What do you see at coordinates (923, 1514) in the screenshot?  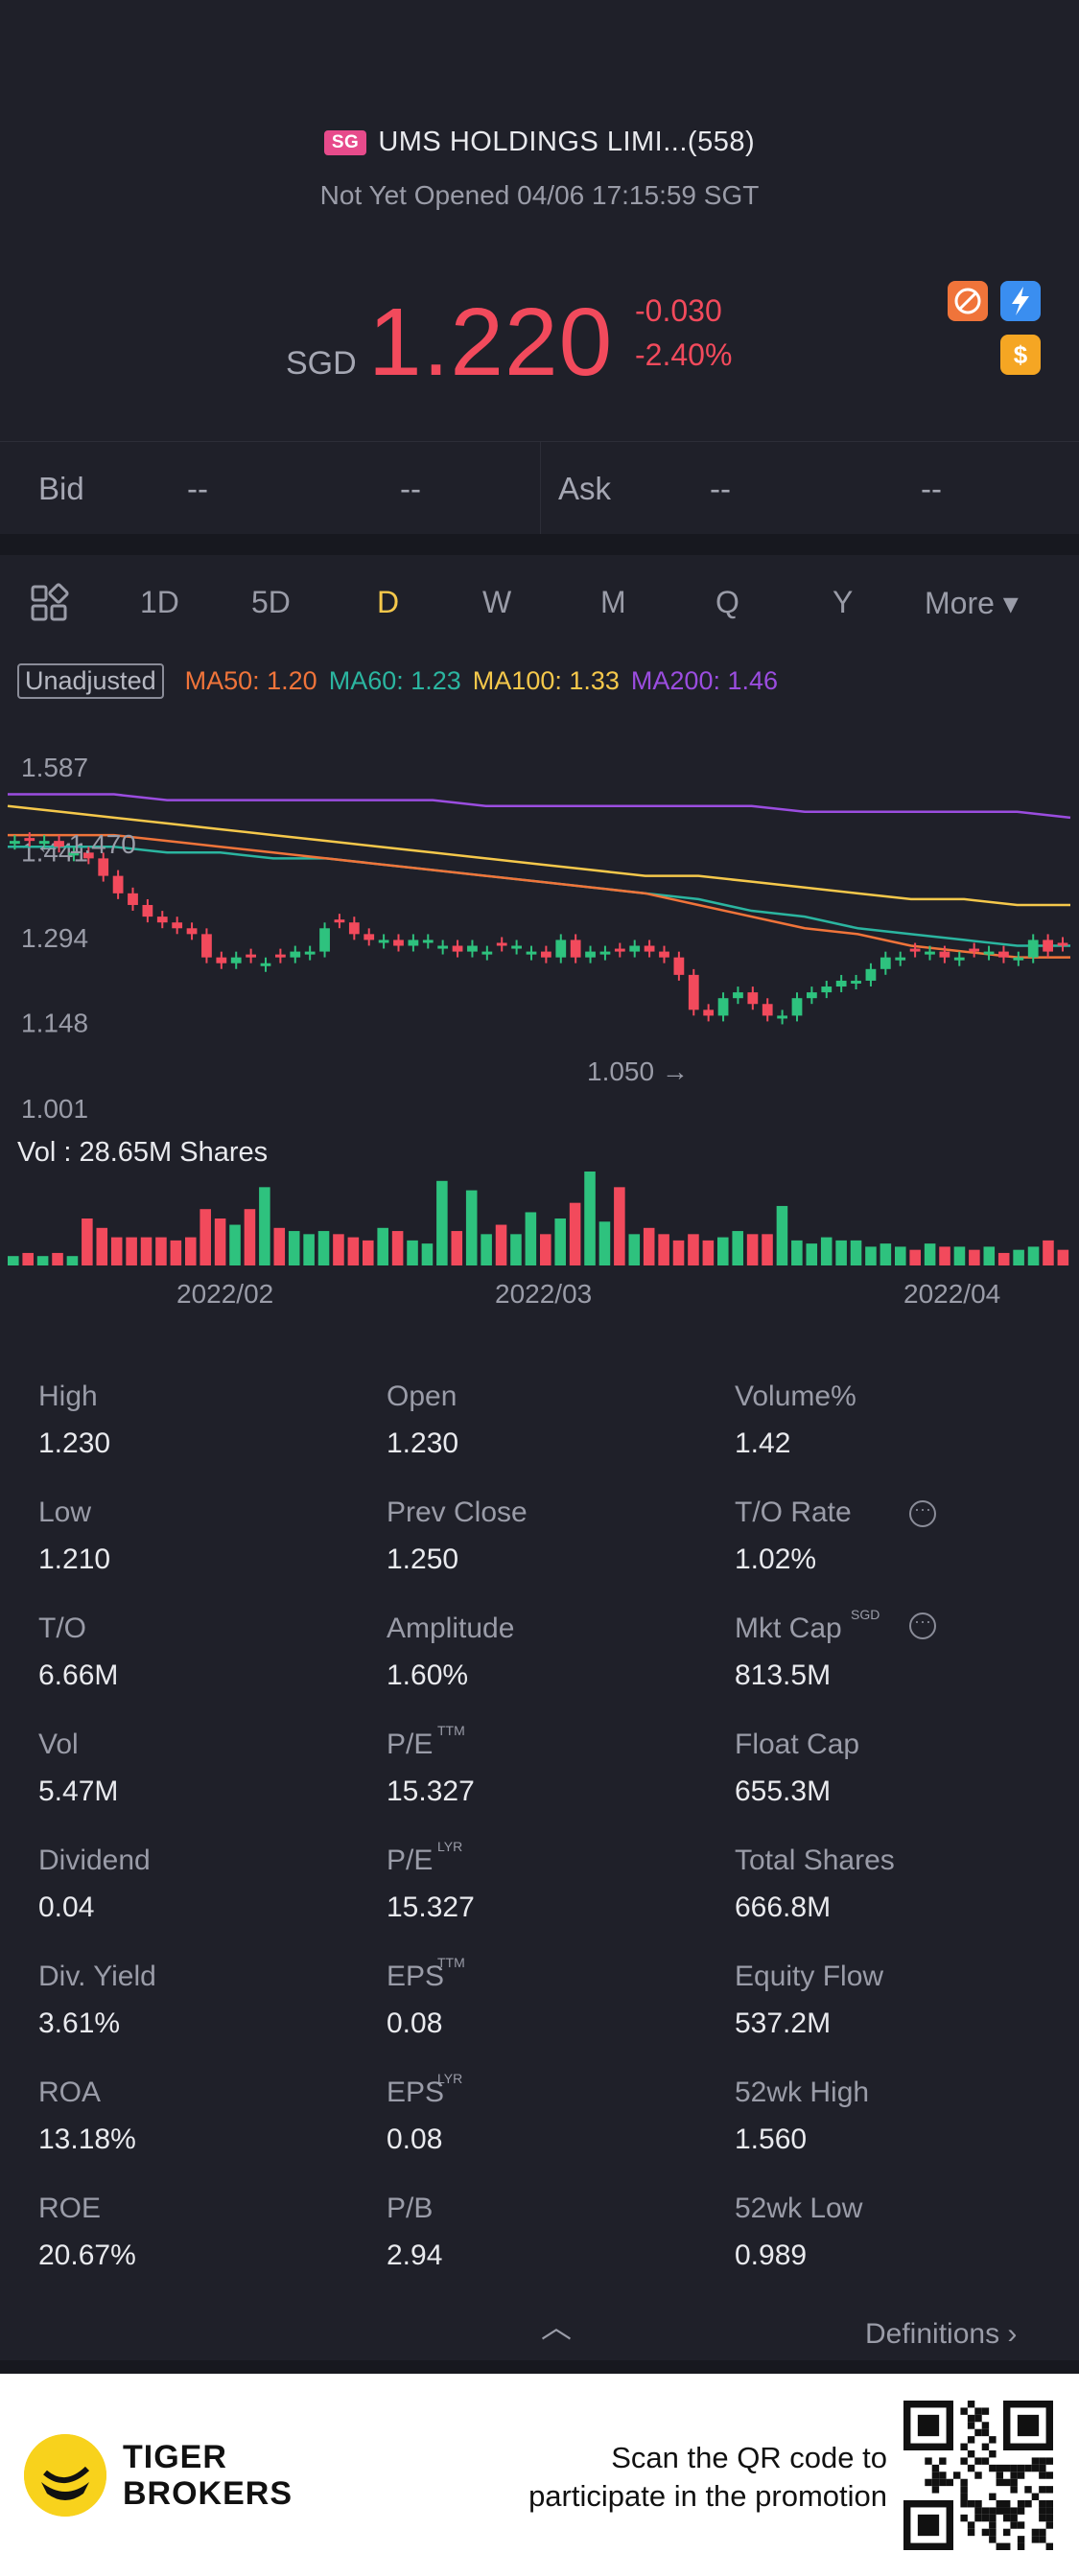 I see `to-rate-info-icon: ···` at bounding box center [923, 1514].